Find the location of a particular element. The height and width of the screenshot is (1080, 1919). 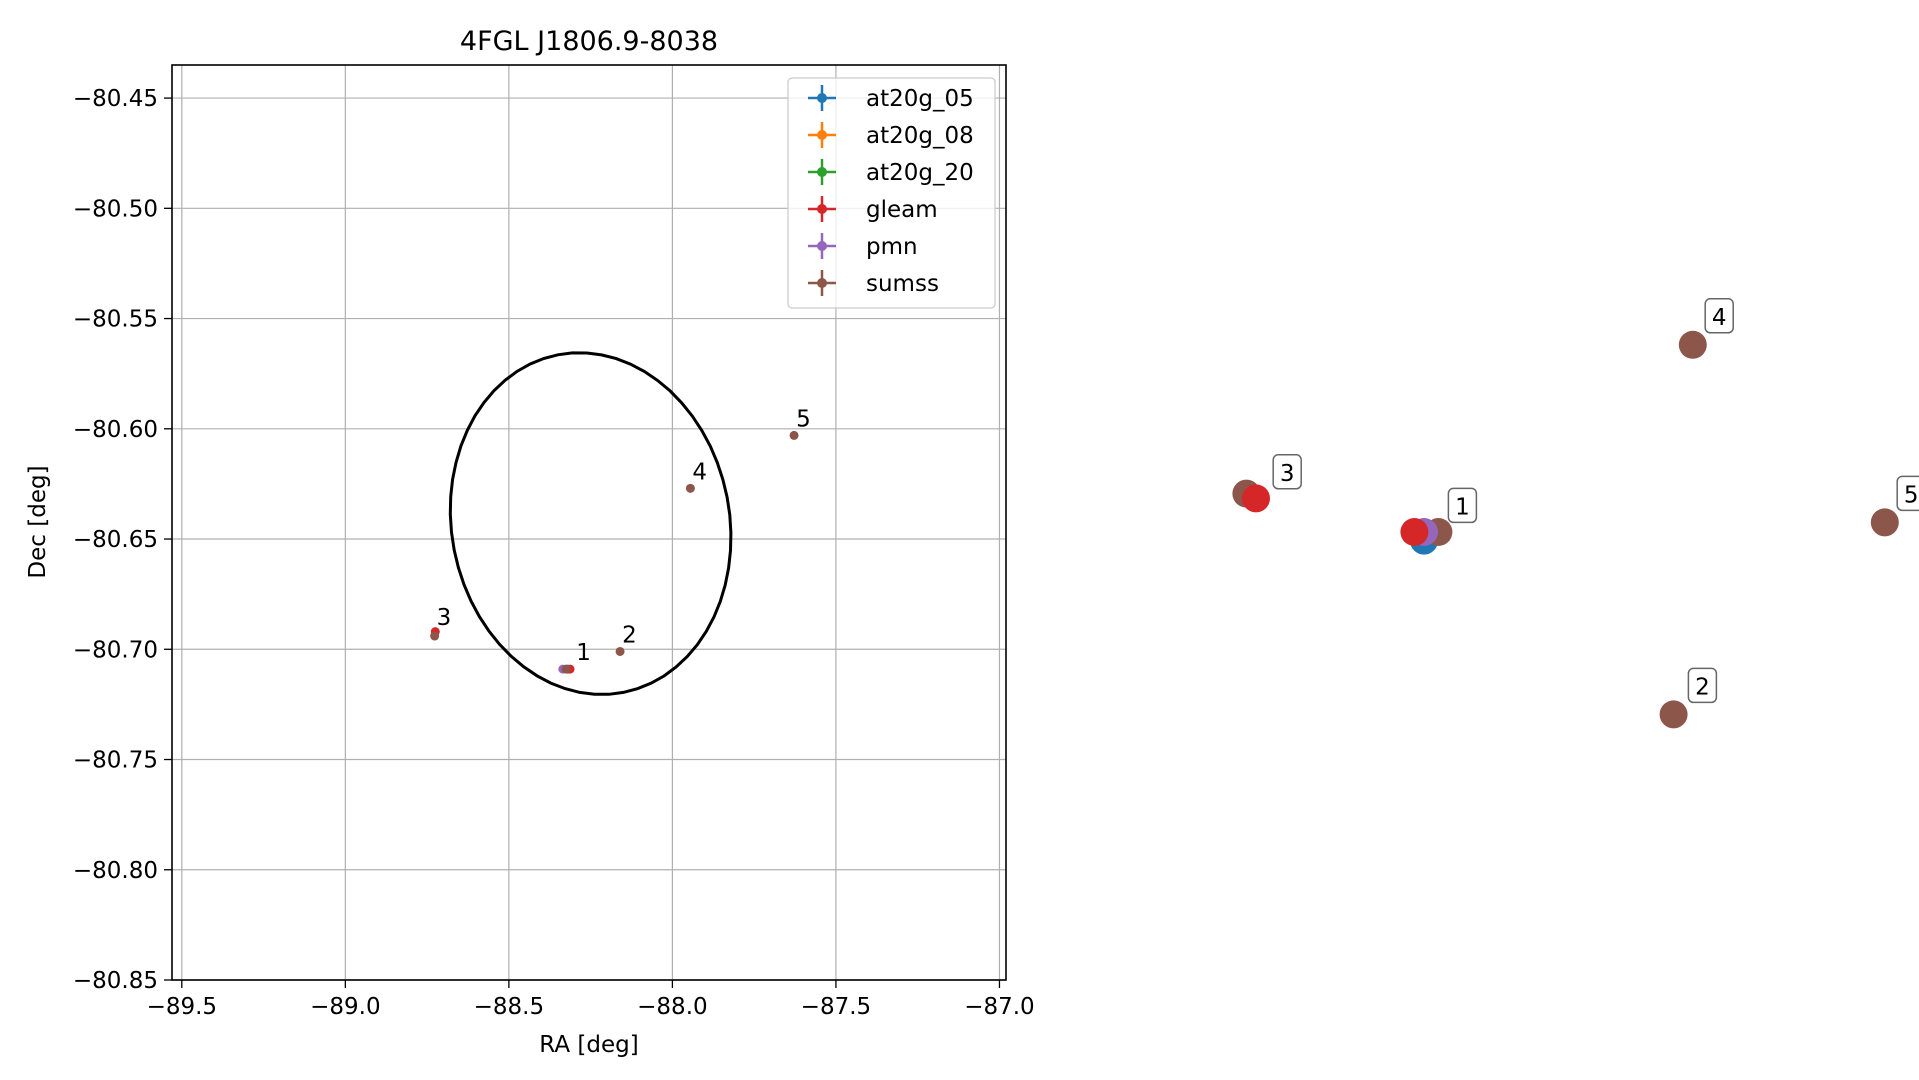

y-tick-label: −80.80 is located at coordinates (115, 871).